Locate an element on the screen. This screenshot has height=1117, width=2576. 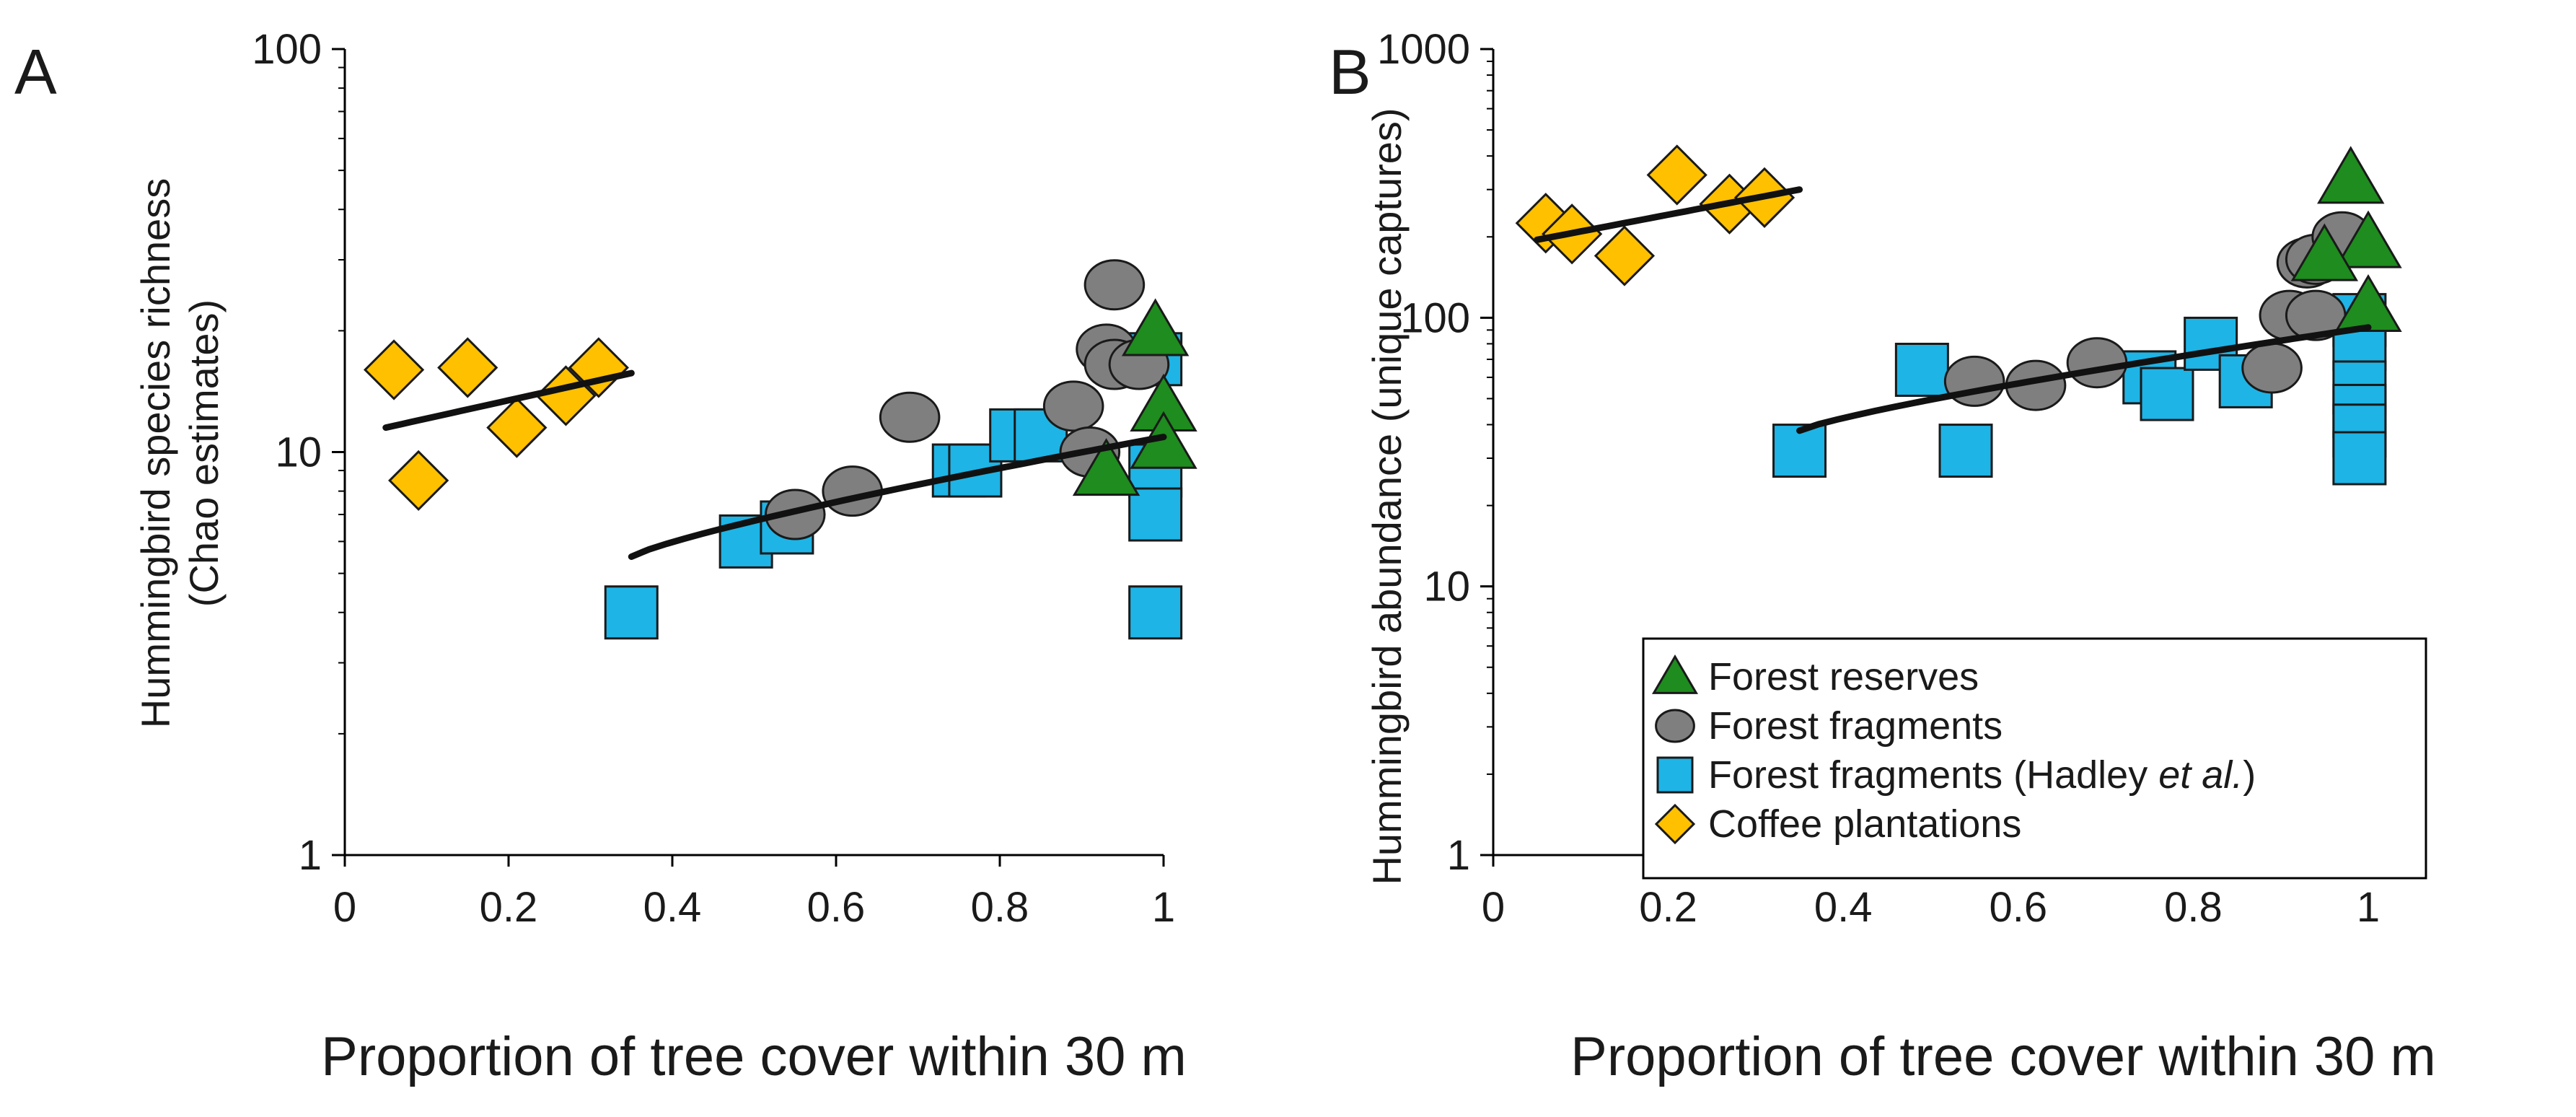
panel-b-xtick-label: 0 is located at coordinates (1493, 907).